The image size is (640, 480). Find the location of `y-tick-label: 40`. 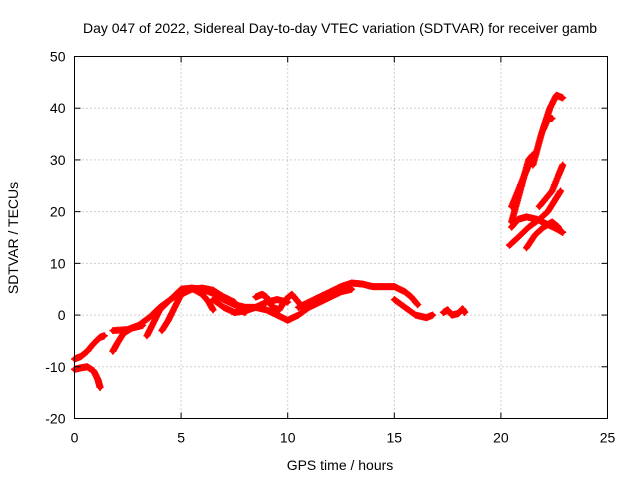

y-tick-label: 40 is located at coordinates (58, 108).